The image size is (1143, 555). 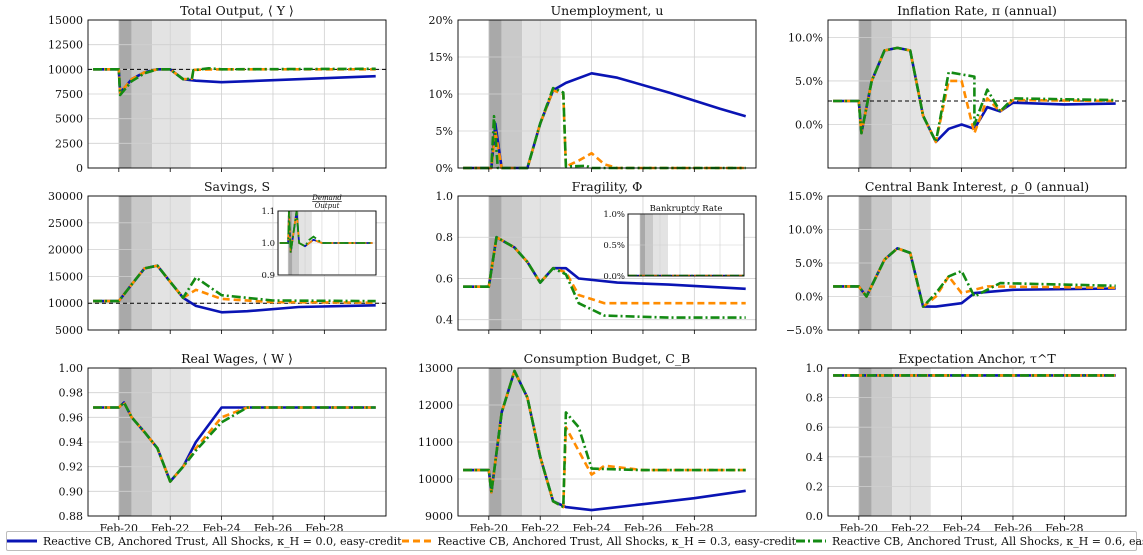 I want to click on y-tick-label: 12500, so click(x=65, y=45).